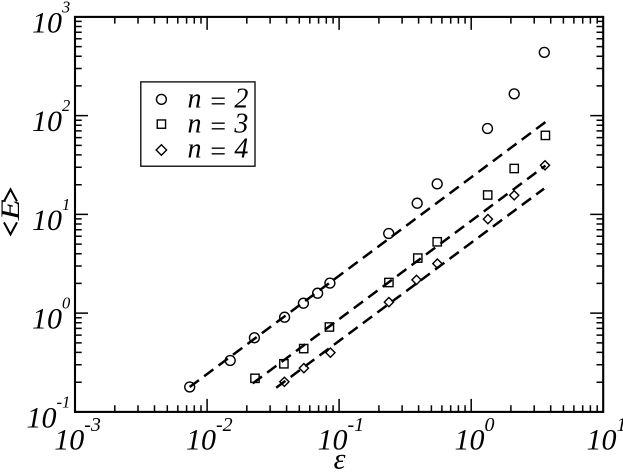 The width and height of the screenshot is (623, 472). What do you see at coordinates (218, 125) in the screenshot?
I see `svg-text: n = 3` at bounding box center [218, 125].